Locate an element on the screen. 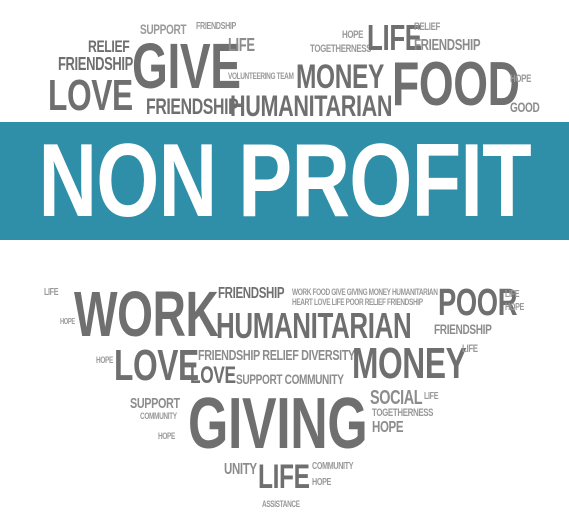  word: WORK is located at coordinates (146, 314).